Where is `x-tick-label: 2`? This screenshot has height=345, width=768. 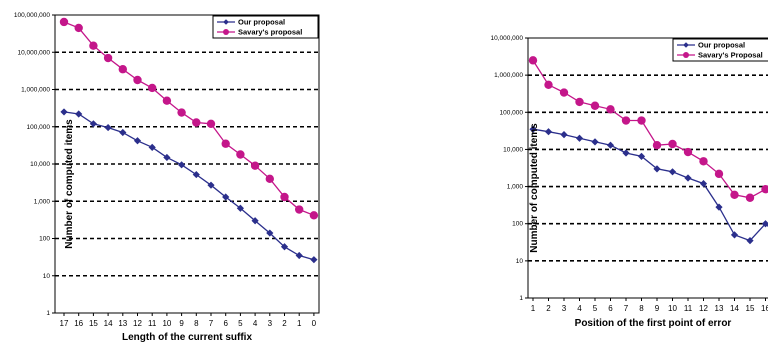
x-tick-label: 2 is located at coordinates (548, 308).